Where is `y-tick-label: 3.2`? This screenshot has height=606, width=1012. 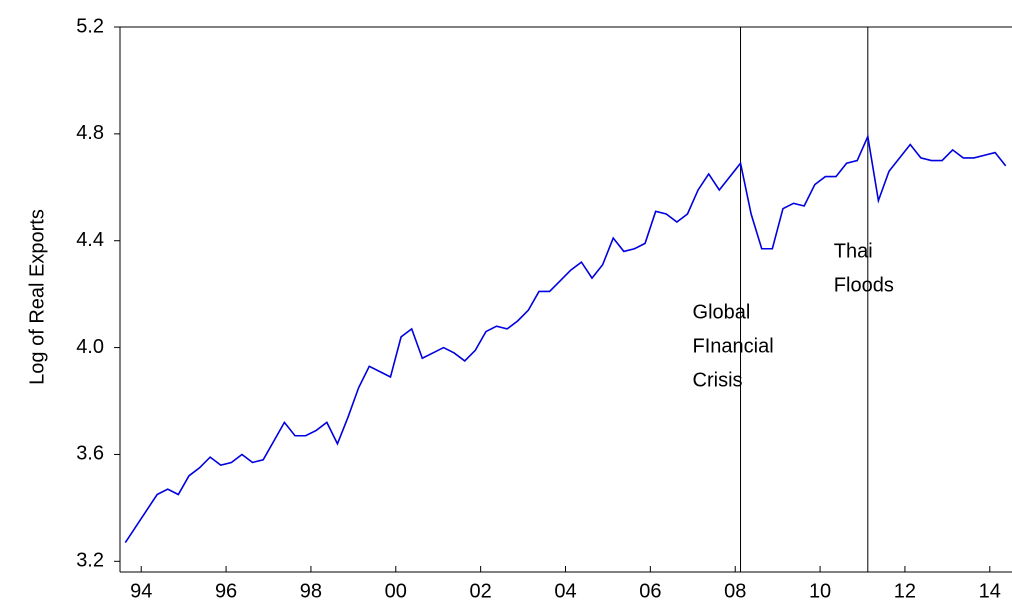
y-tick-label: 3.2 is located at coordinates (90, 561).